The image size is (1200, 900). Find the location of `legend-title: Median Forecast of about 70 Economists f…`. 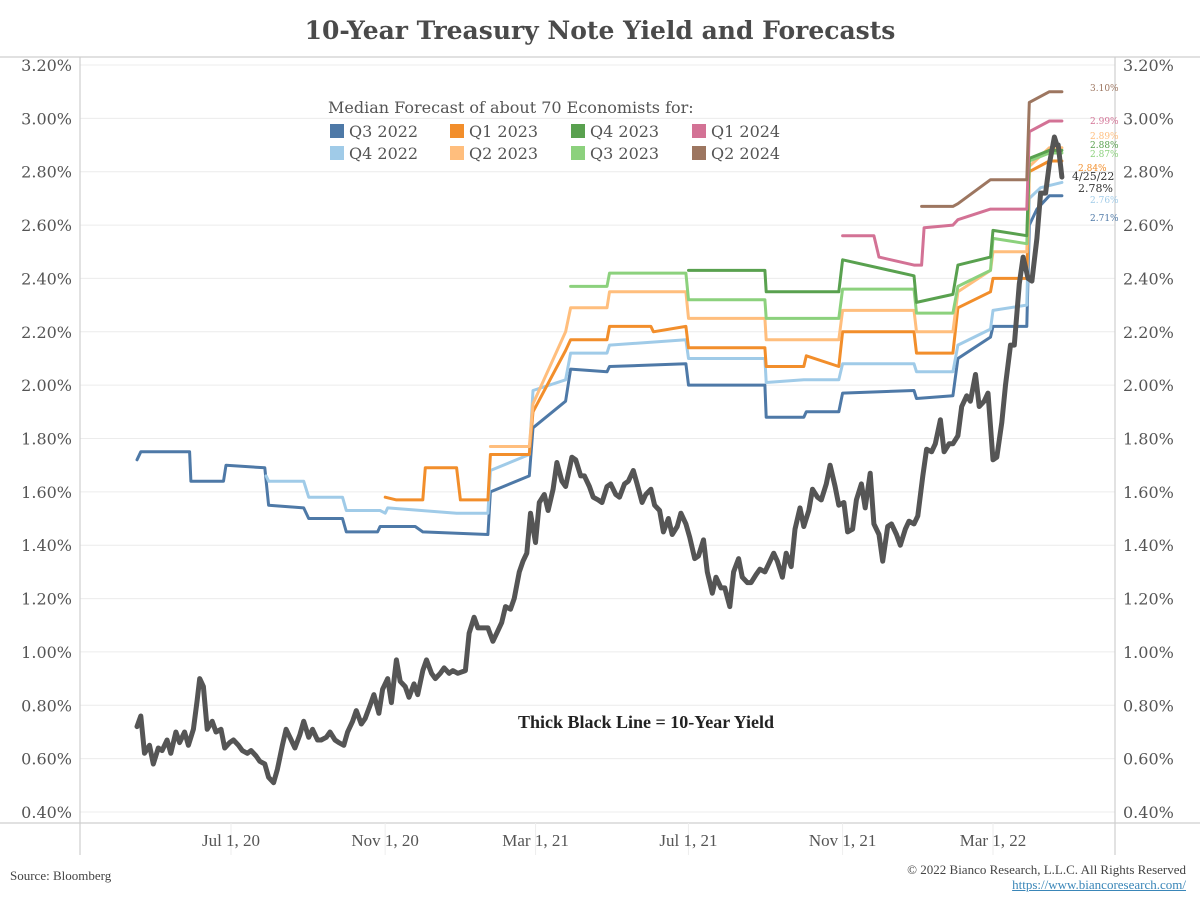

legend-title: Median Forecast of about 70 Economists f… is located at coordinates (511, 107).